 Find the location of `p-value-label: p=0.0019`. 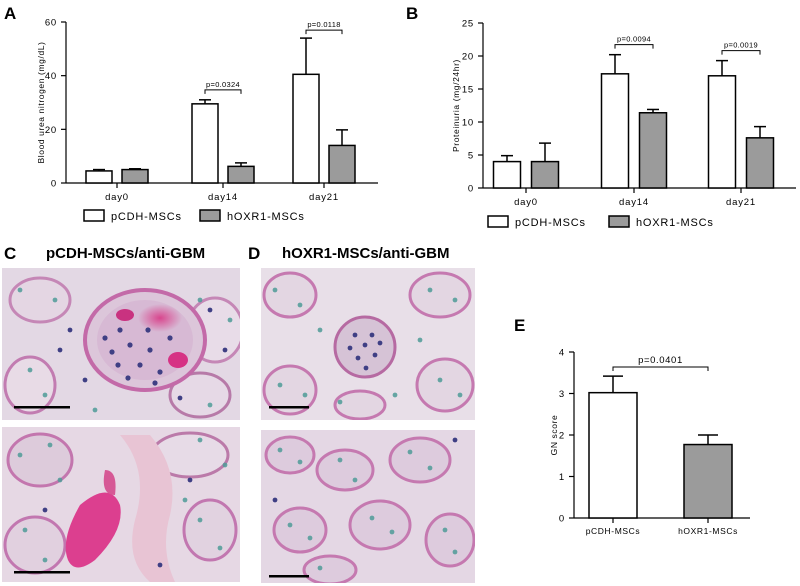

p-value-label: p=0.0019 is located at coordinates (741, 45).